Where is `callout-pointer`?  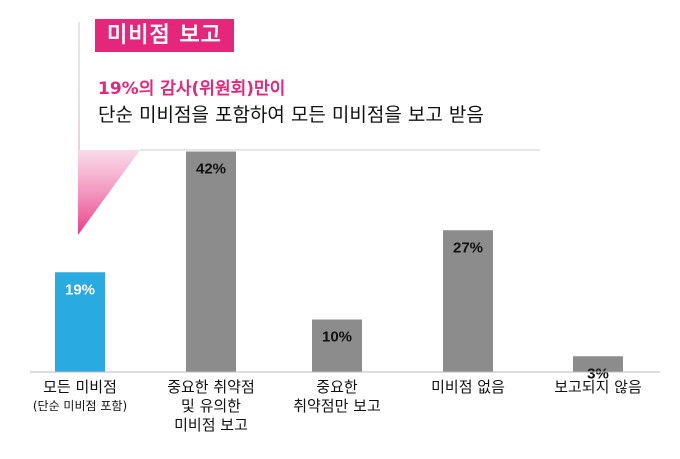 callout-pointer is located at coordinates (109, 137).